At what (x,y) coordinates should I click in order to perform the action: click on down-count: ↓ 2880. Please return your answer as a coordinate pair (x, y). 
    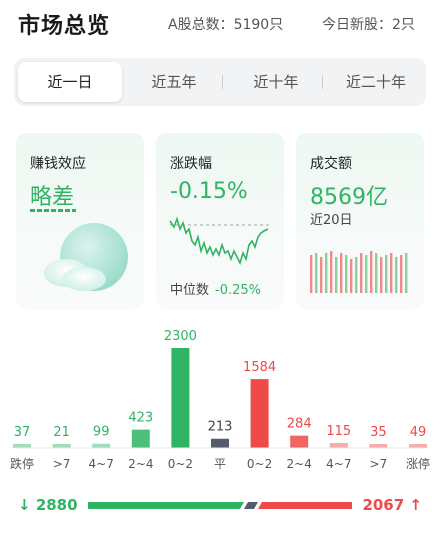
    Looking at the image, I should click on (48, 505).